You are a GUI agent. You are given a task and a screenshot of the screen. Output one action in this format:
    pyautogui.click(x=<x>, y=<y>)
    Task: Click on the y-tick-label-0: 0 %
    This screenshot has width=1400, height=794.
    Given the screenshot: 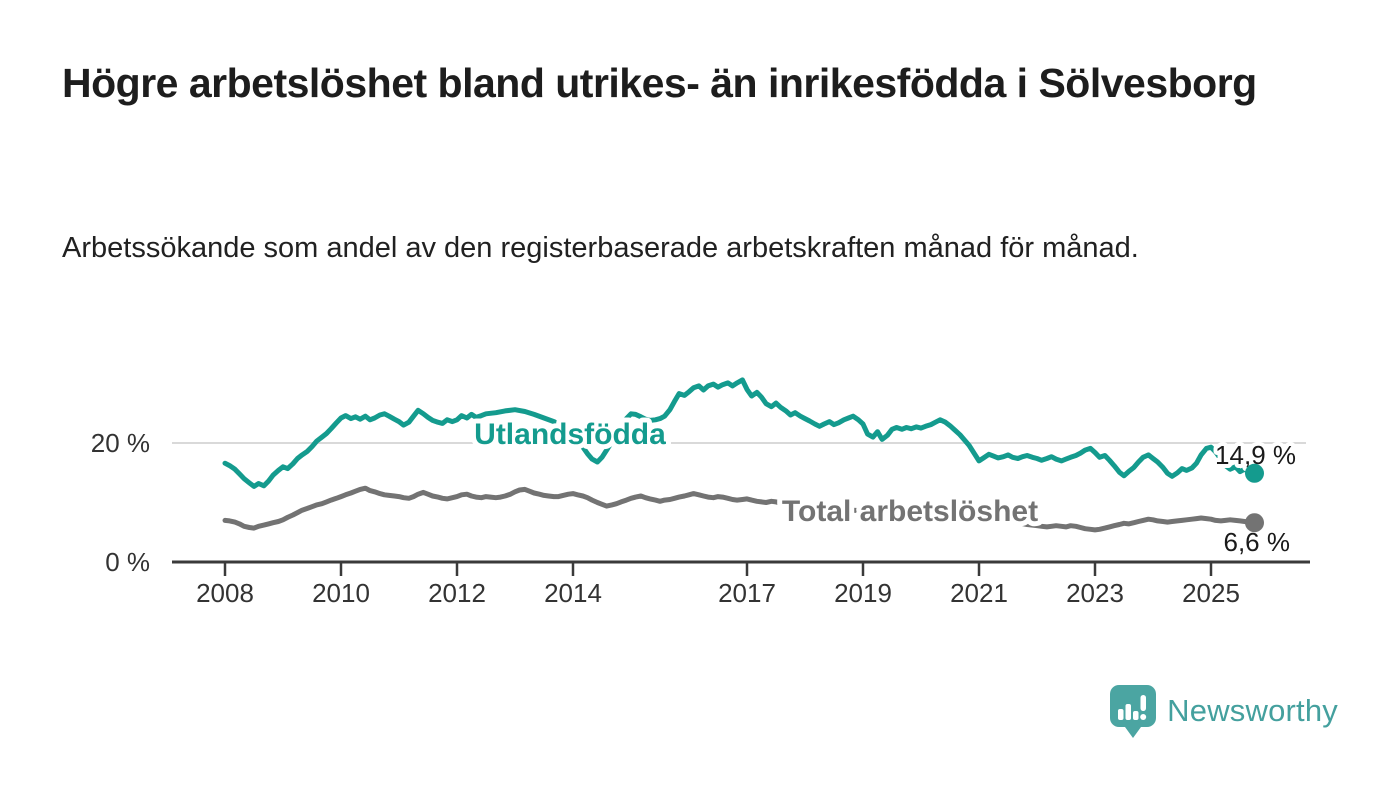 What is the action you would take?
    pyautogui.click(x=127, y=562)
    